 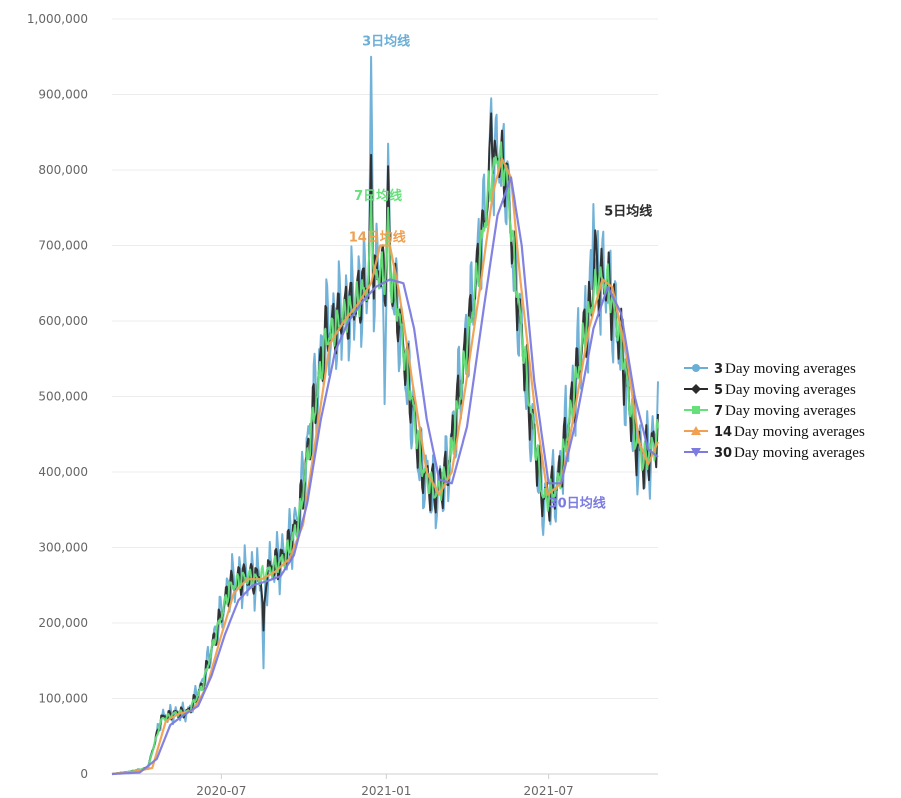 I want to click on legend-number: 14, so click(x=723, y=432).